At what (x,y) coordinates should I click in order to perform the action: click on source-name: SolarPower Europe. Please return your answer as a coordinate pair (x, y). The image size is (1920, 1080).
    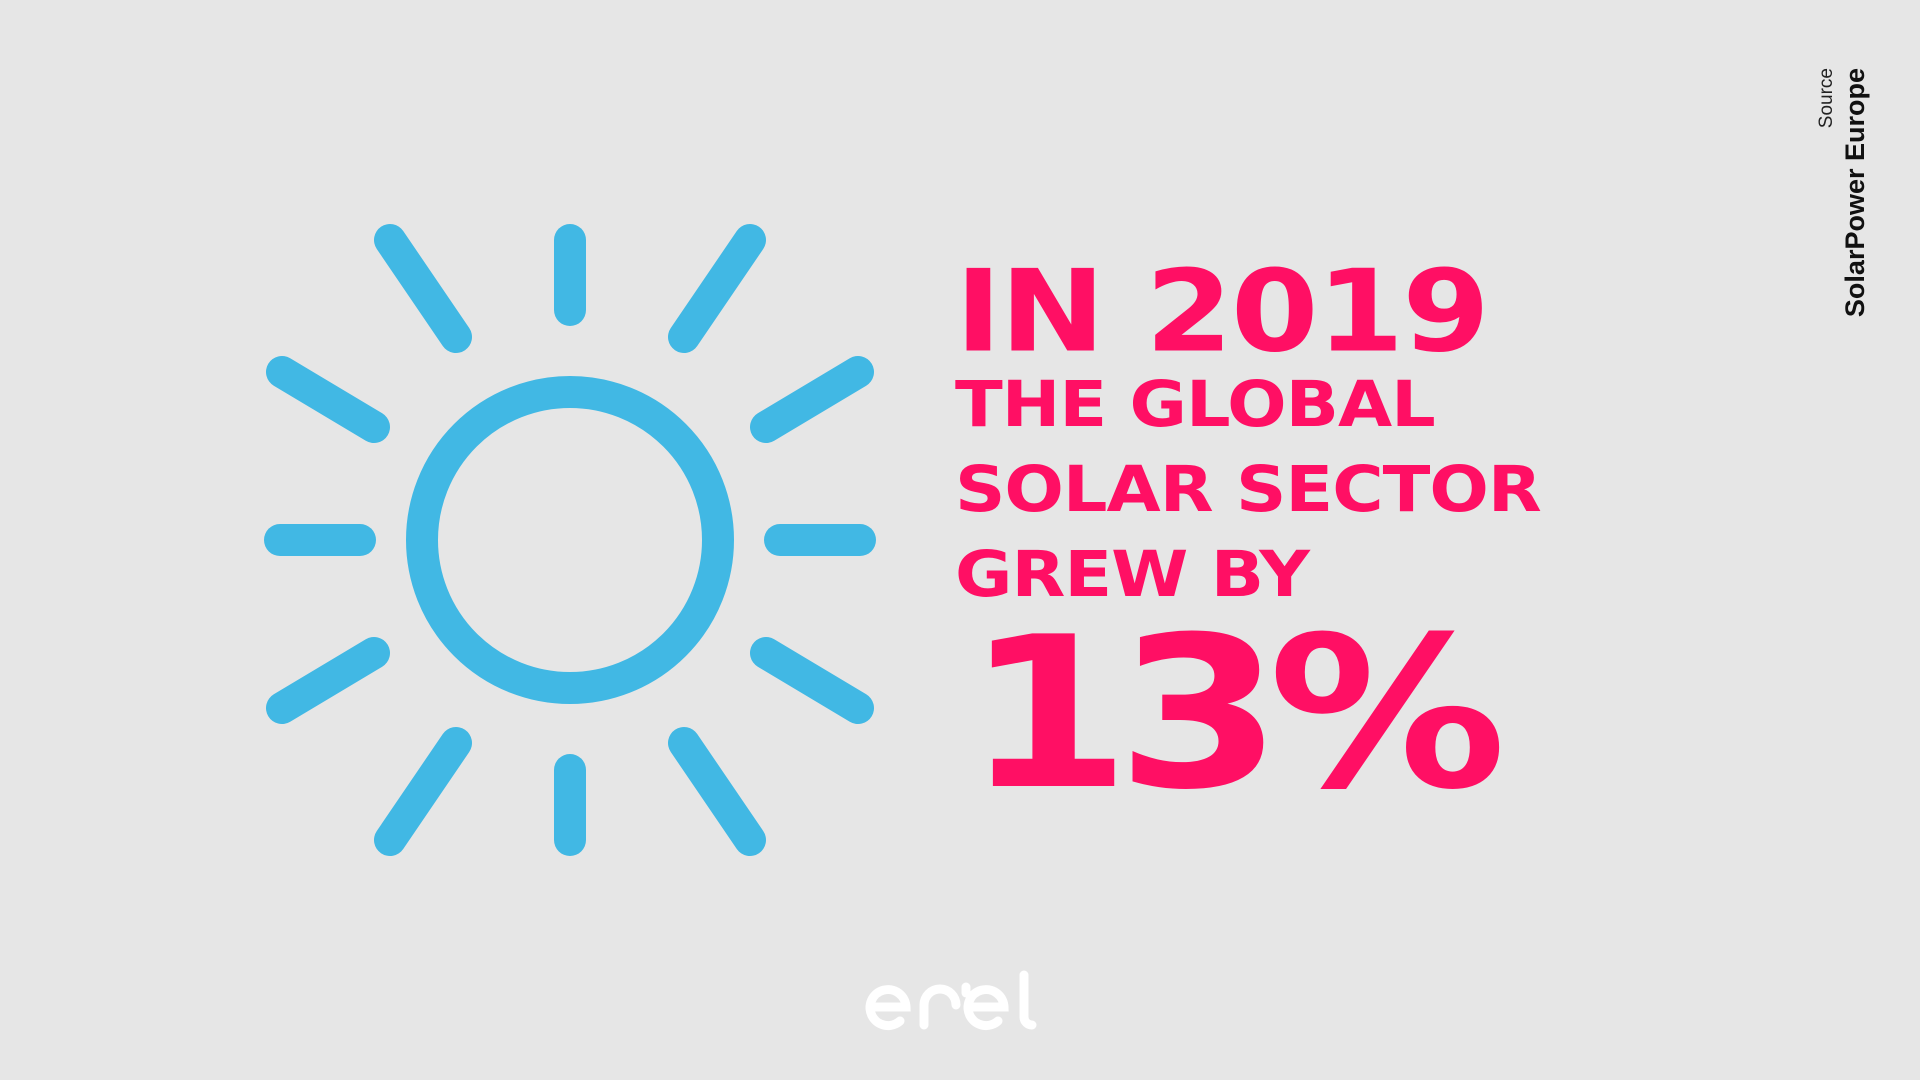
    Looking at the image, I should click on (1855, 193).